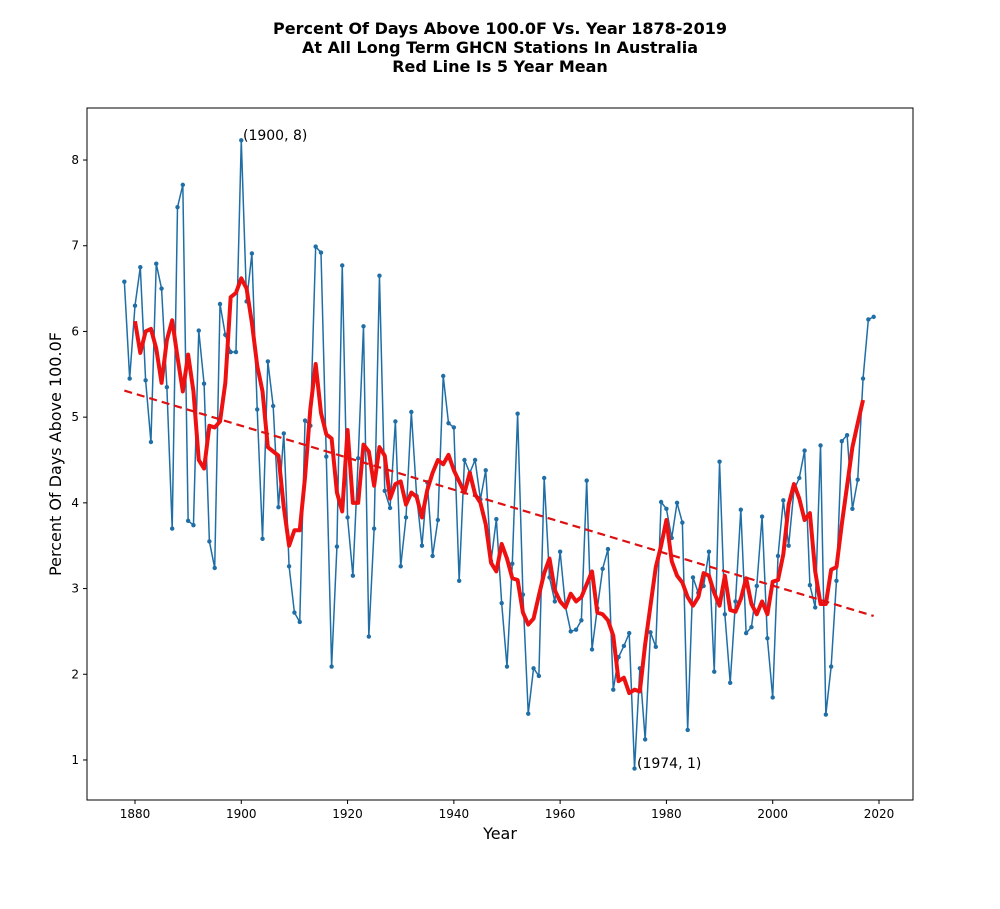  Describe the element at coordinates (135, 814) in the screenshot. I see `x-tick-label: 1880` at that location.